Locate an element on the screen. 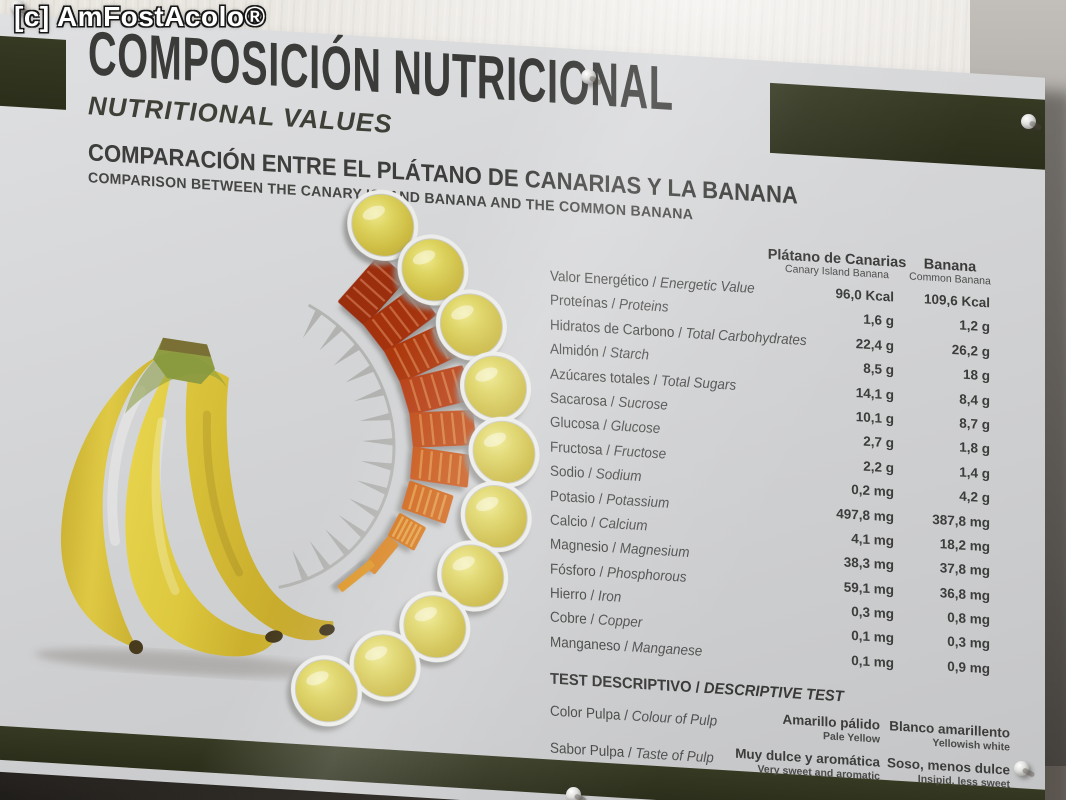 The width and height of the screenshot is (1066, 800). screw-top-middle is located at coordinates (588, 76).